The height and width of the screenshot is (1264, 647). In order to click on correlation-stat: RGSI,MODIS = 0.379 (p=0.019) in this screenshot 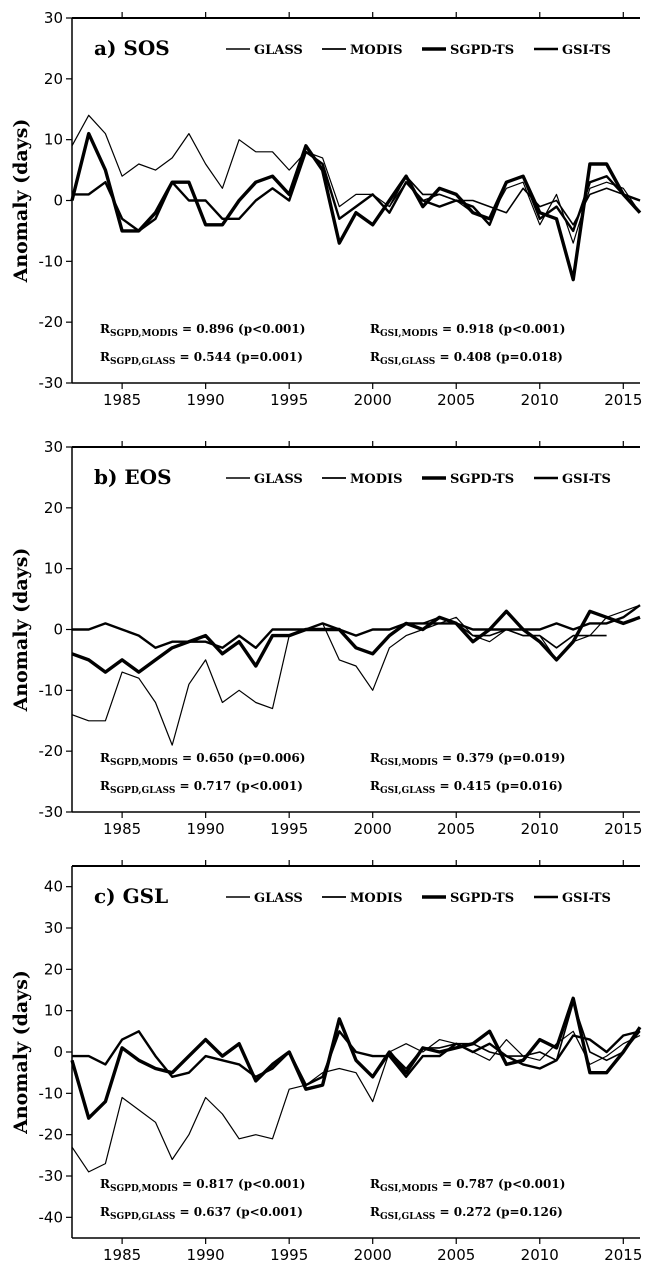, I will do `click(467, 759)`.